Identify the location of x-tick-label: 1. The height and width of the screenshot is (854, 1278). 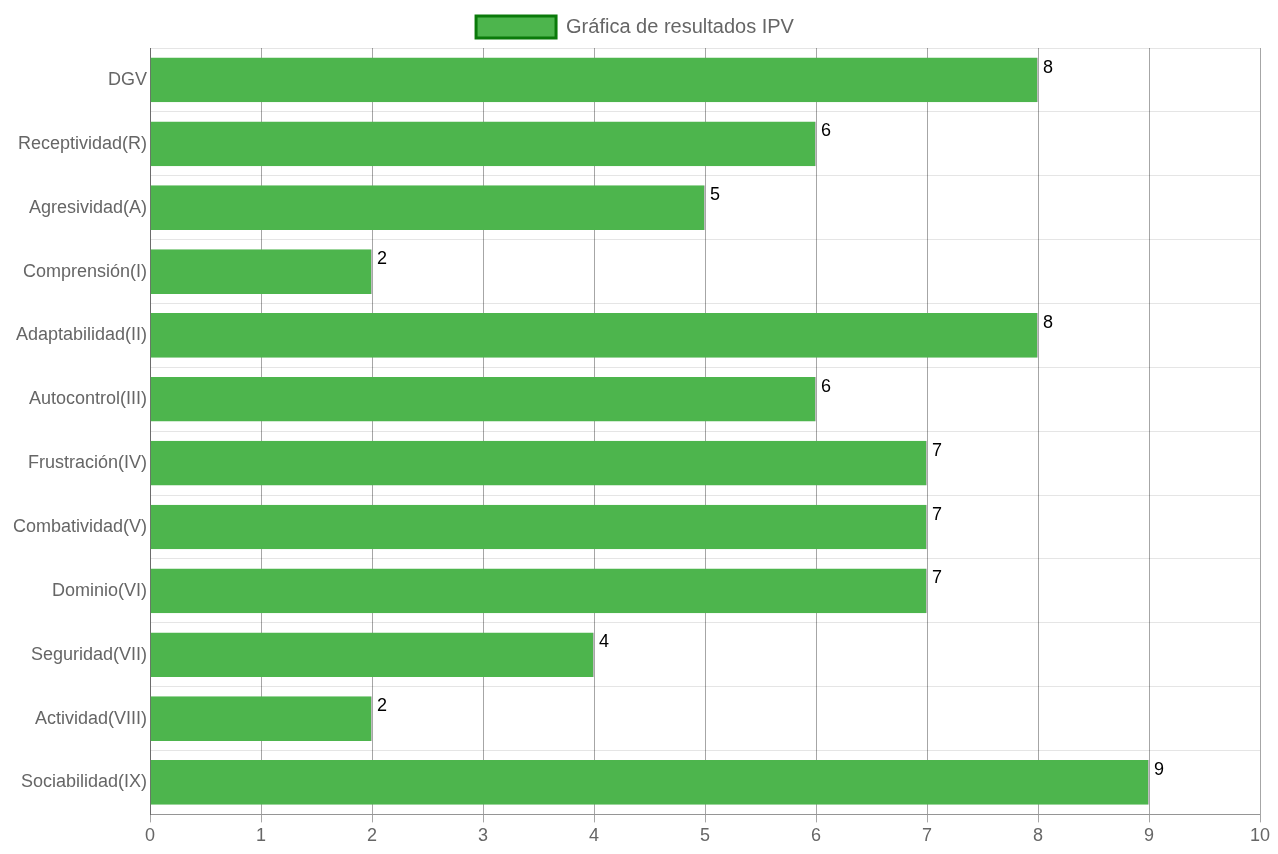
(261, 835).